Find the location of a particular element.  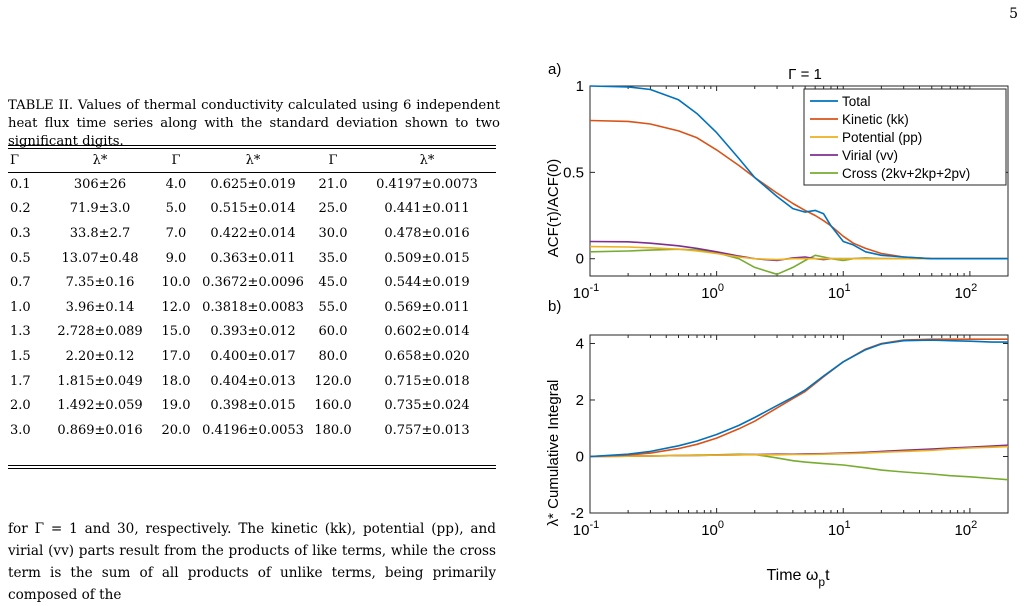

cell-gamma: 21.0 is located at coordinates (333, 184).